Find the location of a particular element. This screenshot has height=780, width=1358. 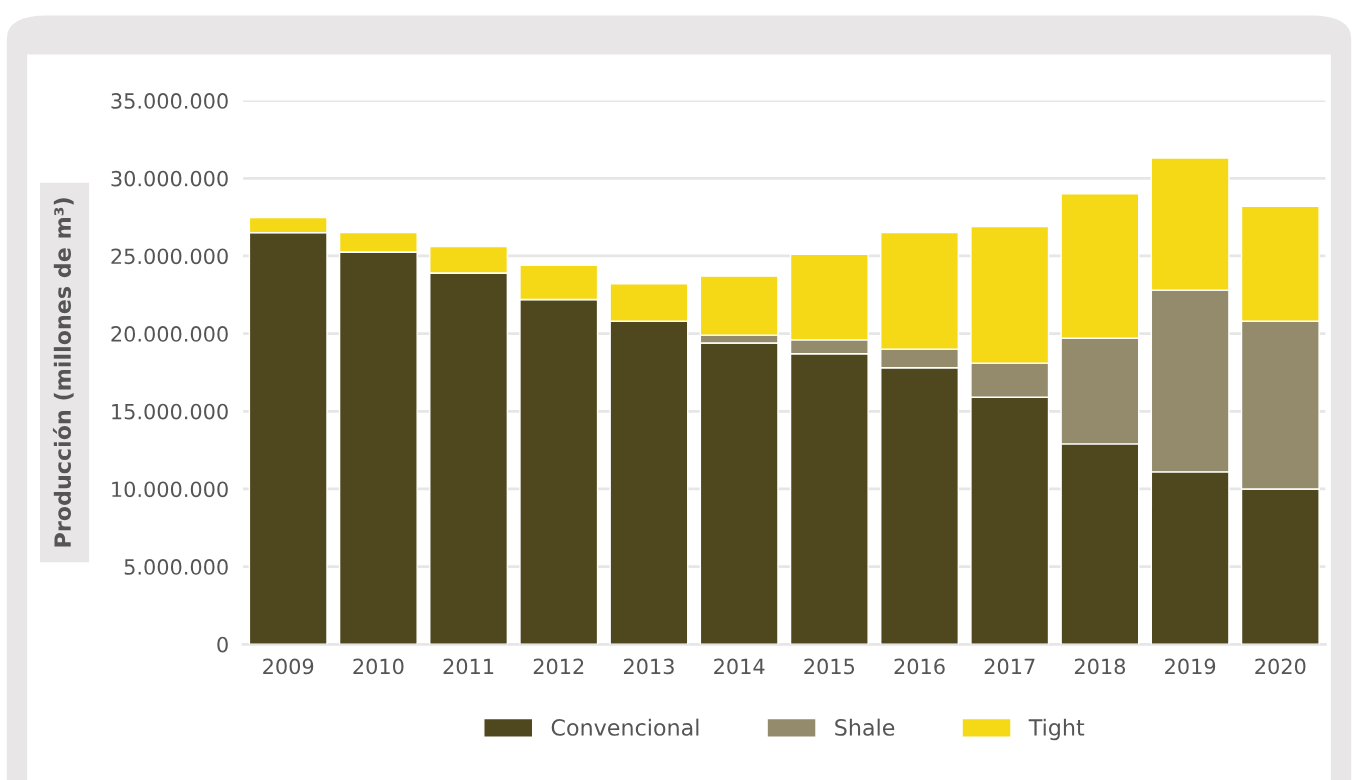

x-tick-label: 2016 is located at coordinates (919, 666).